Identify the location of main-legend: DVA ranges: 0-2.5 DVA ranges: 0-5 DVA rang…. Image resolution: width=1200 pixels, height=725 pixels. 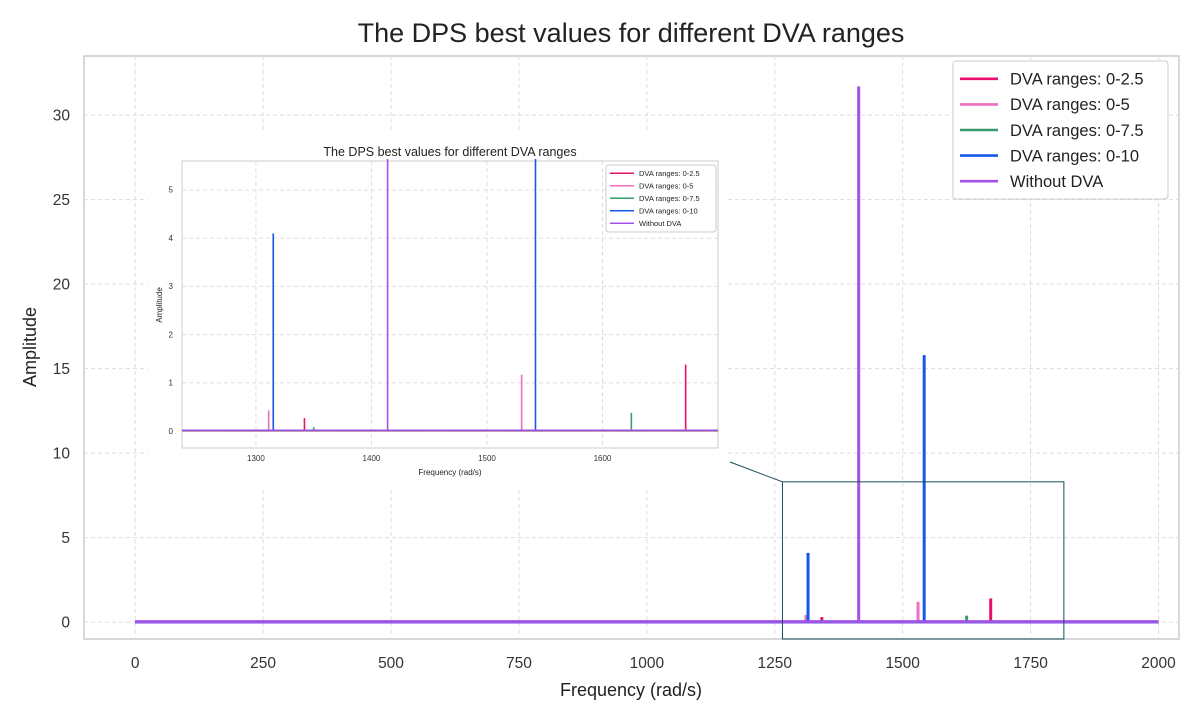
(1060, 130).